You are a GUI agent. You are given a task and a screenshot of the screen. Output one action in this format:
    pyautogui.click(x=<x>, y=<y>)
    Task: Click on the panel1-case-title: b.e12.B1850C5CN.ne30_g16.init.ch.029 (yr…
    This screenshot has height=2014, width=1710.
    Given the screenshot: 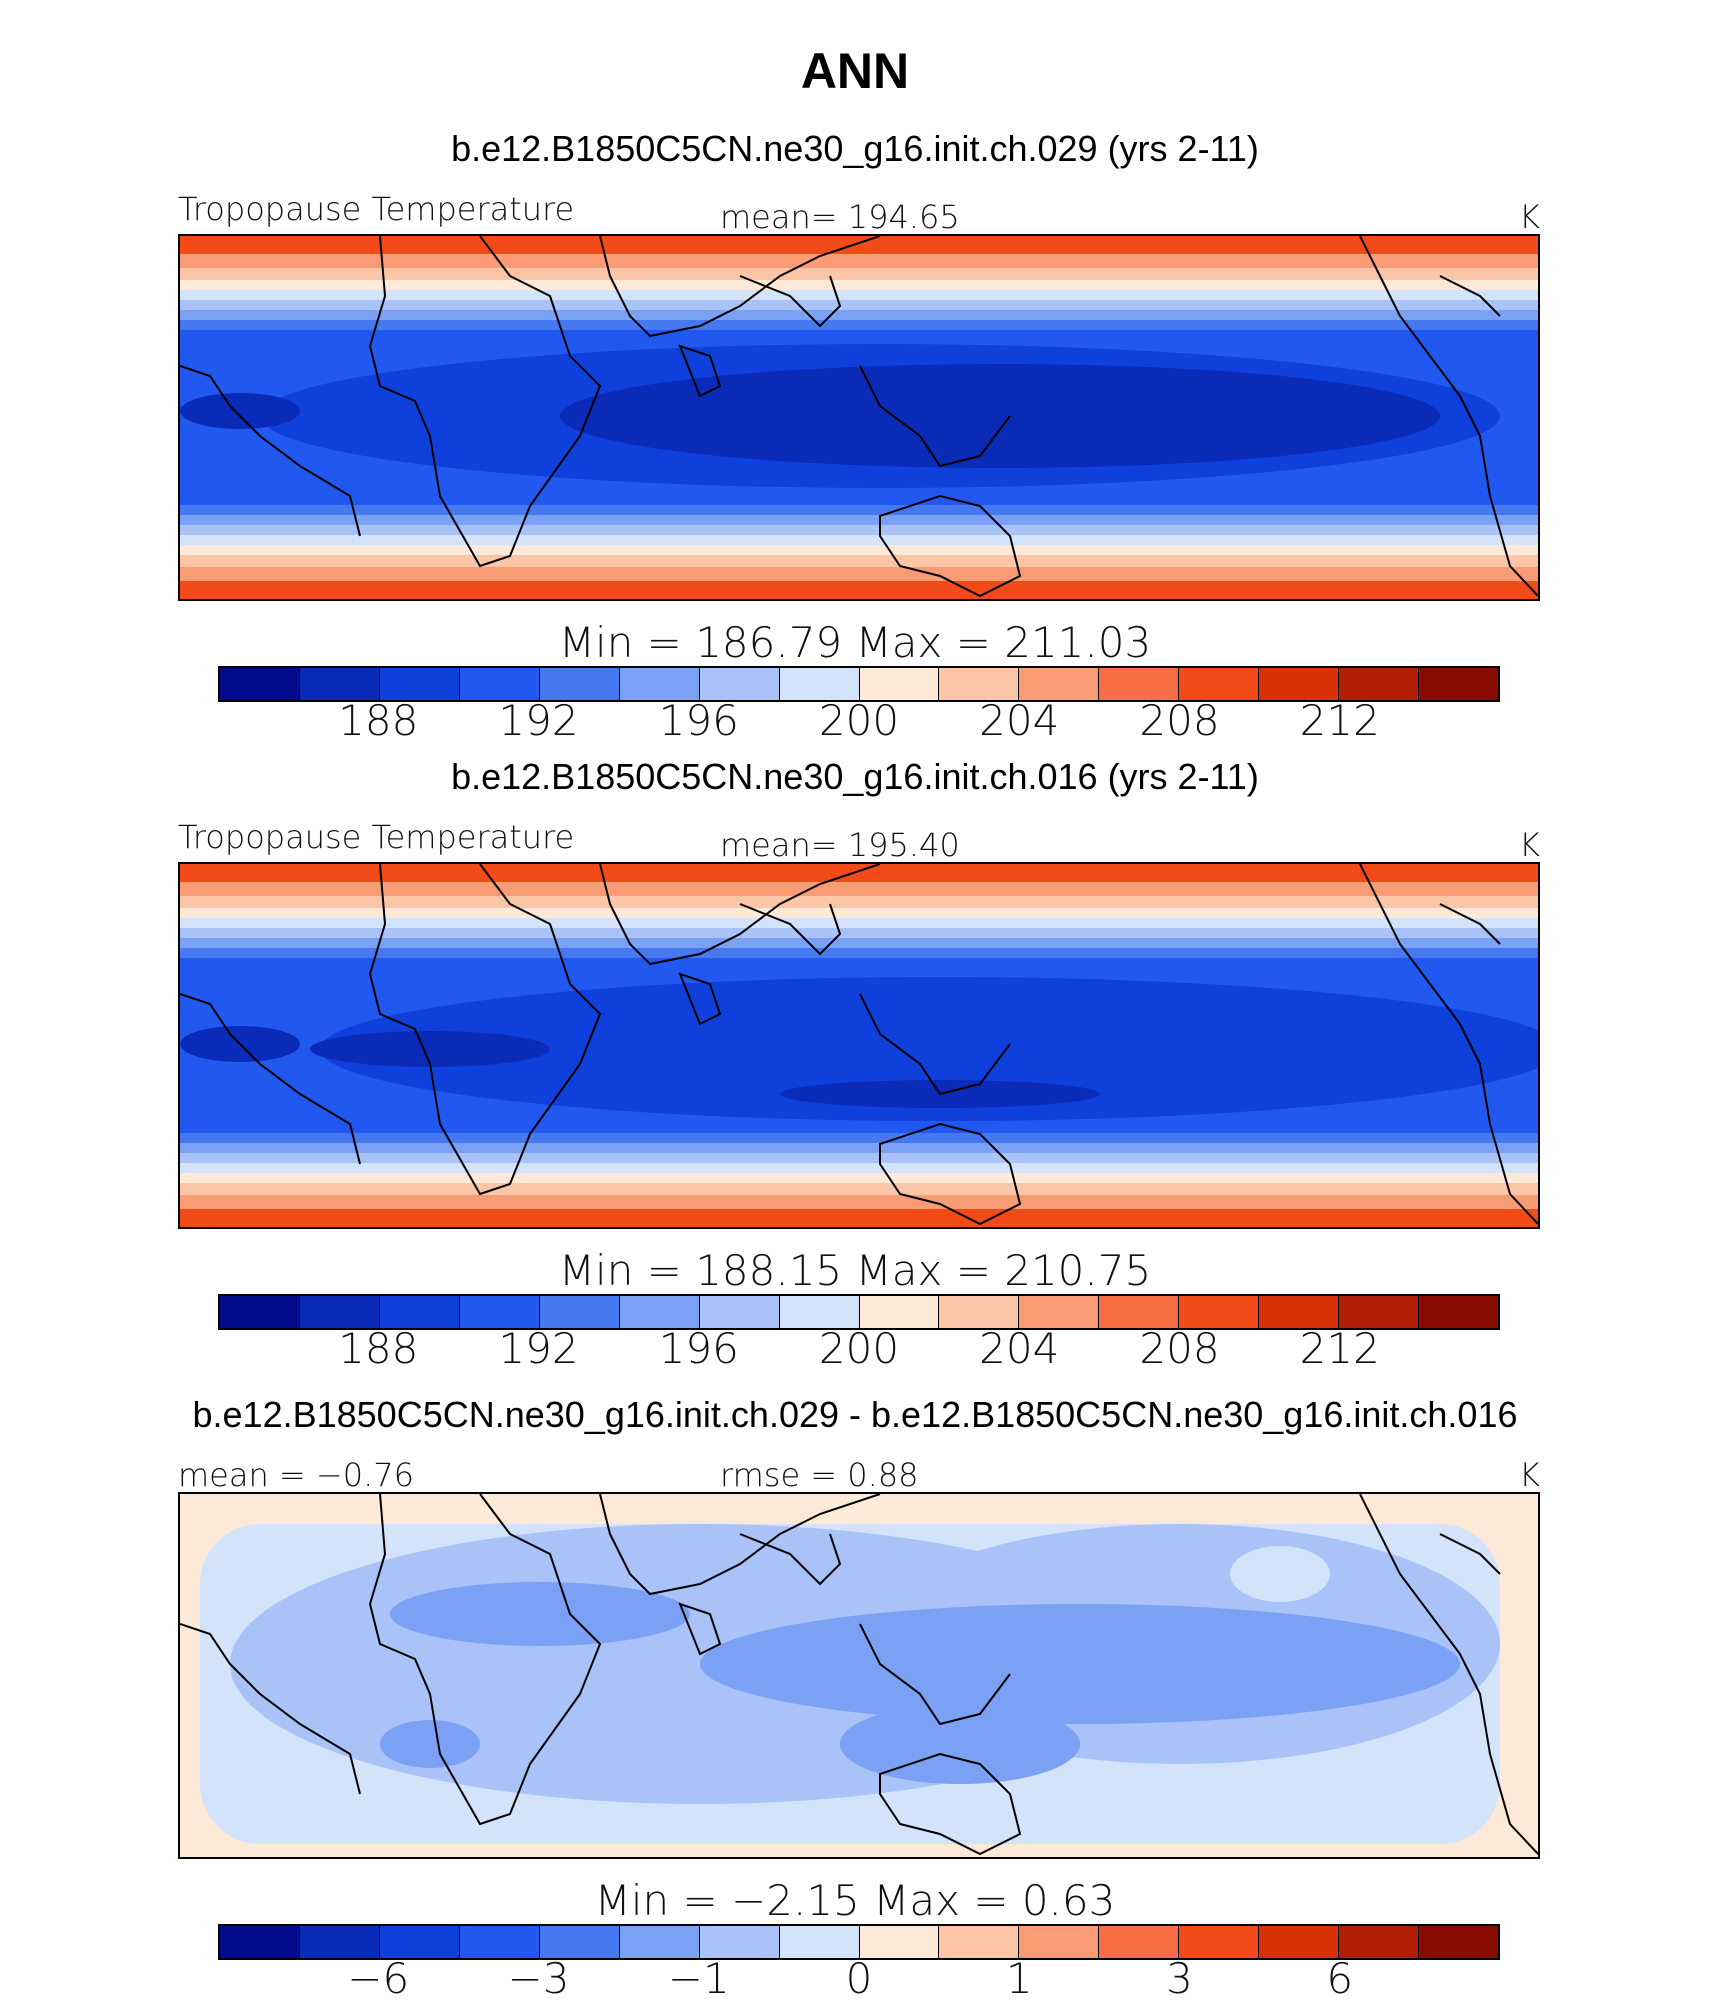 What is the action you would take?
    pyautogui.click(x=855, y=148)
    